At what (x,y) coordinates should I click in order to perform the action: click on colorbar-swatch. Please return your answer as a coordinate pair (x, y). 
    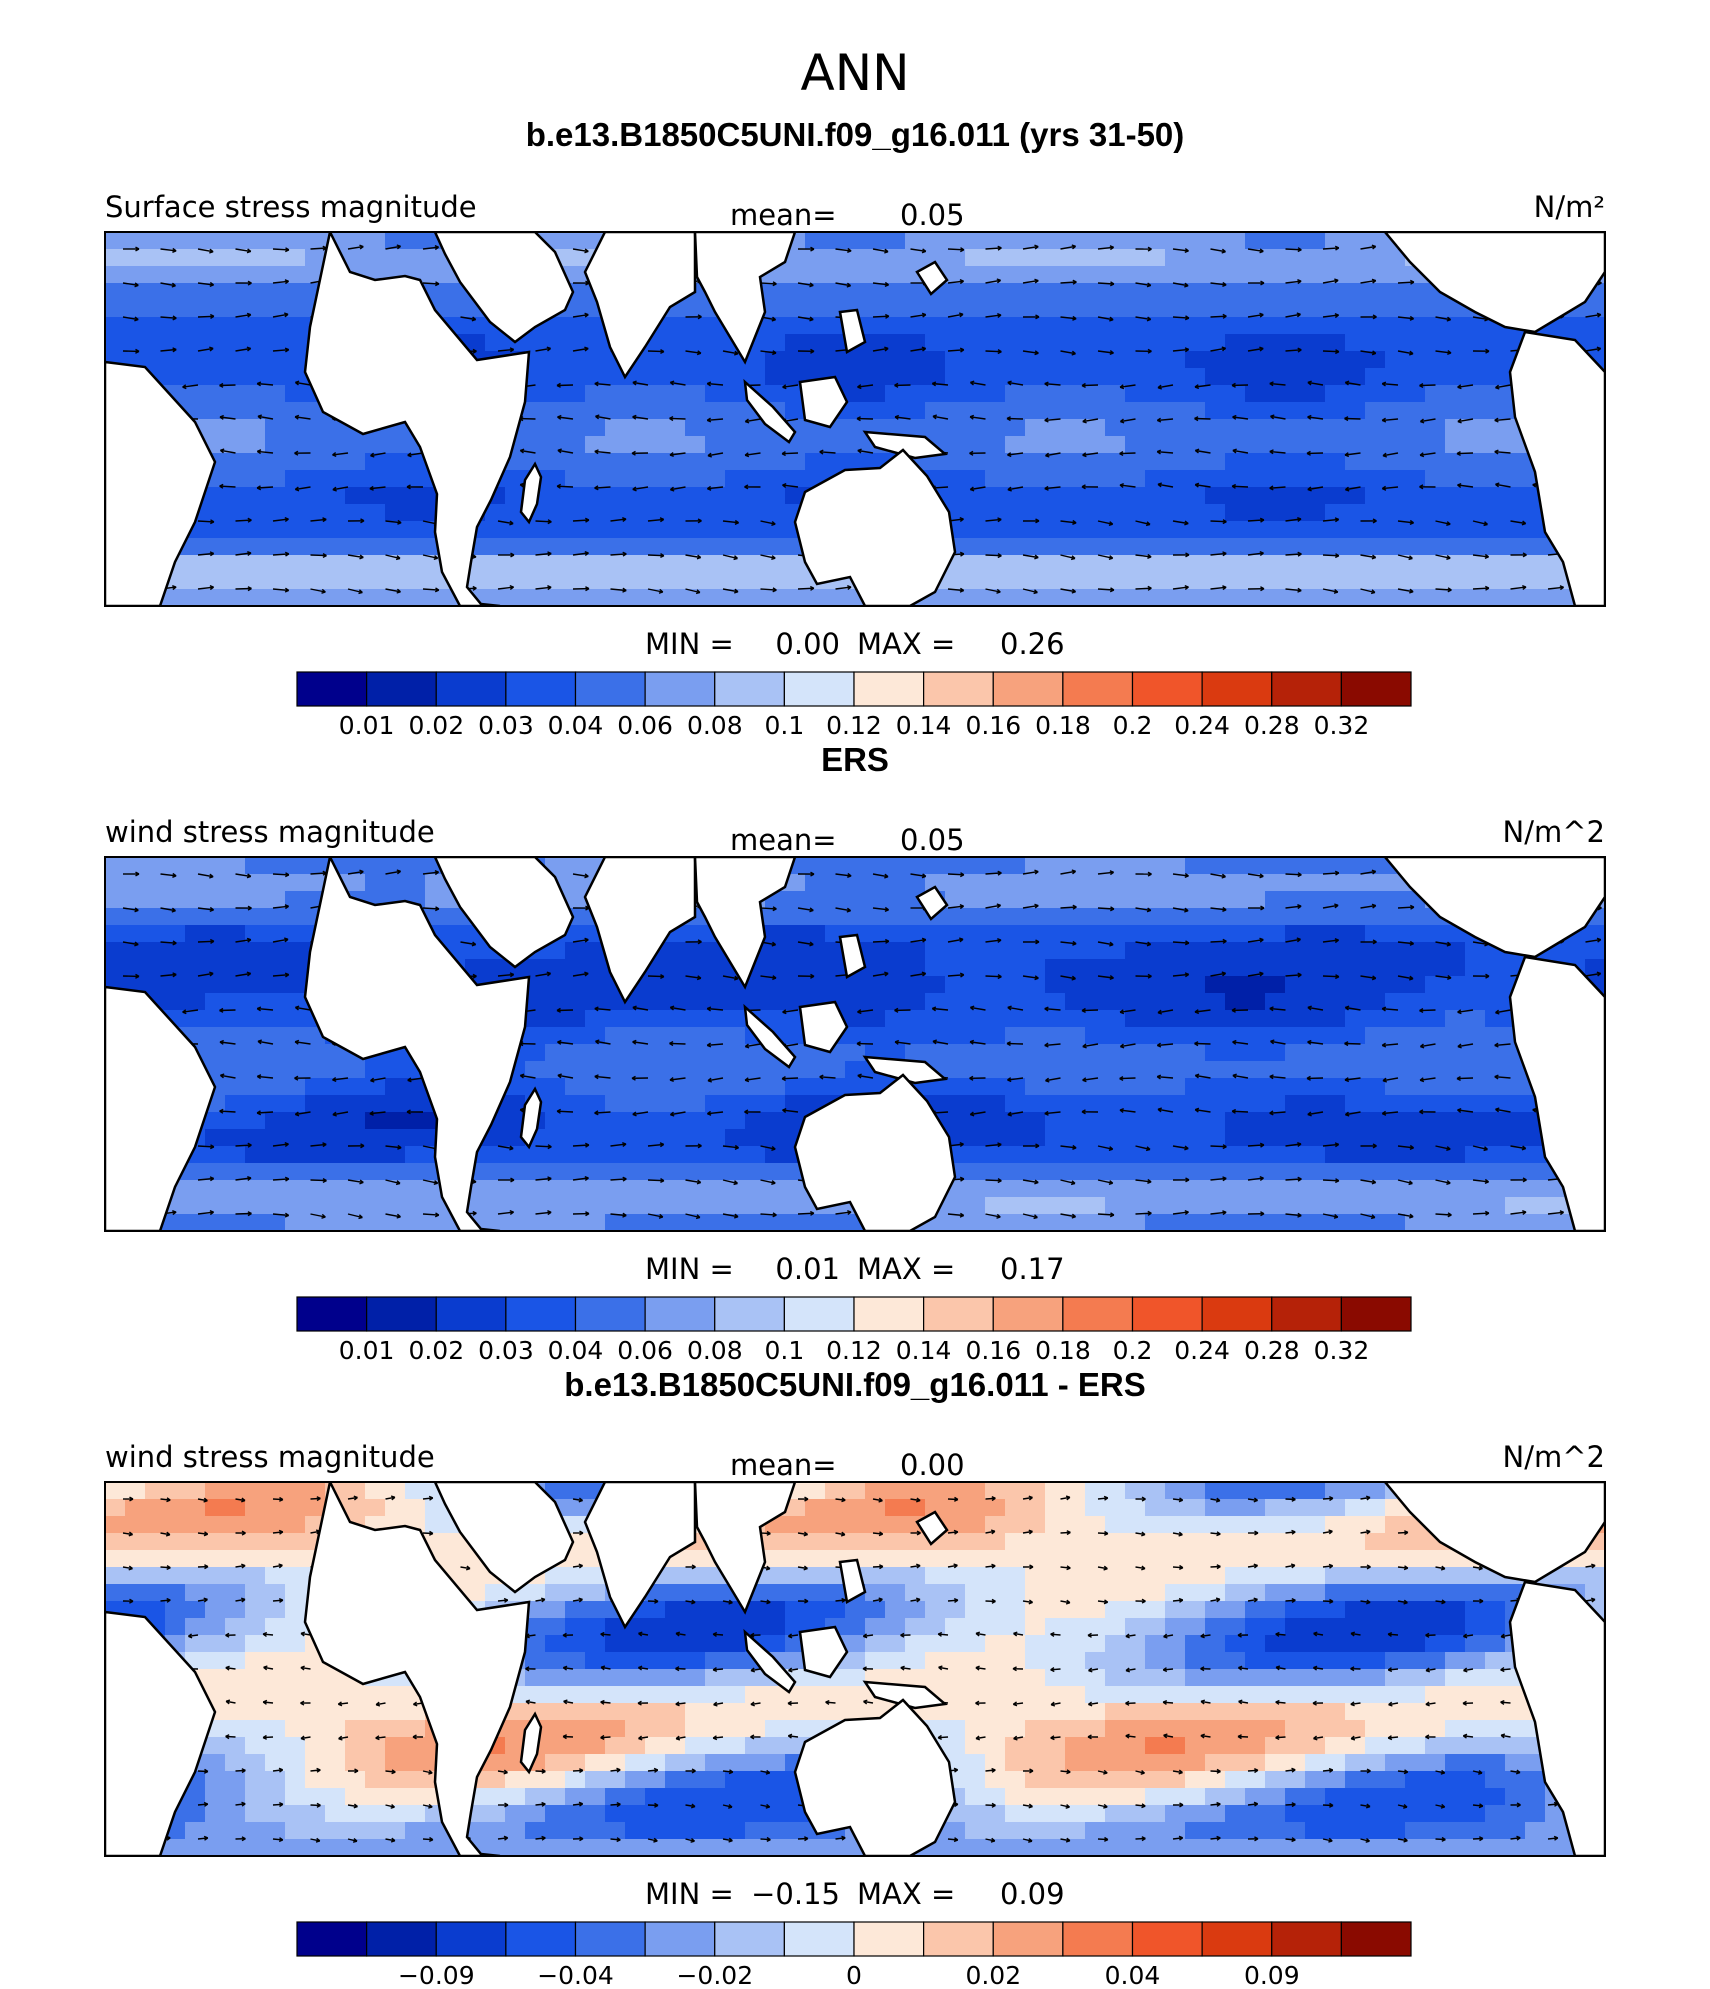
    Looking at the image, I should click on (1376, 689).